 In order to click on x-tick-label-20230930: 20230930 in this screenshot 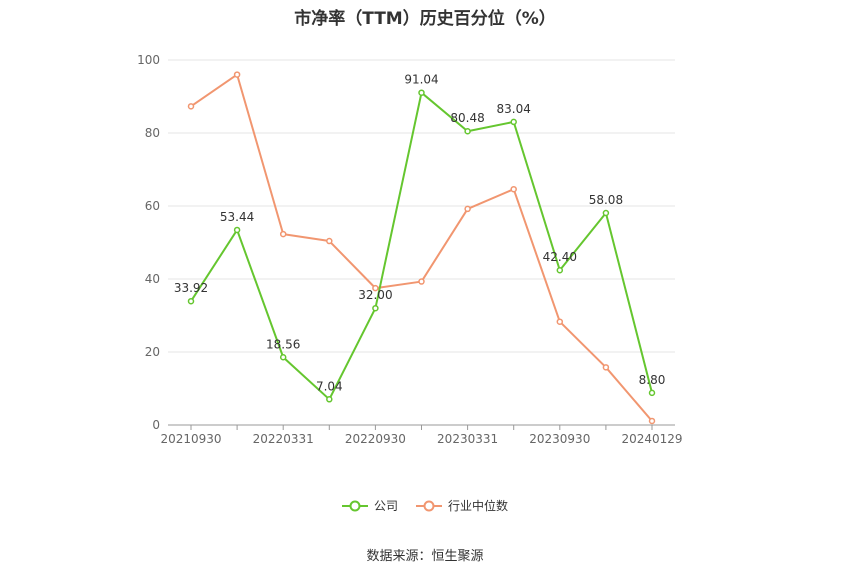, I will do `click(559, 439)`.